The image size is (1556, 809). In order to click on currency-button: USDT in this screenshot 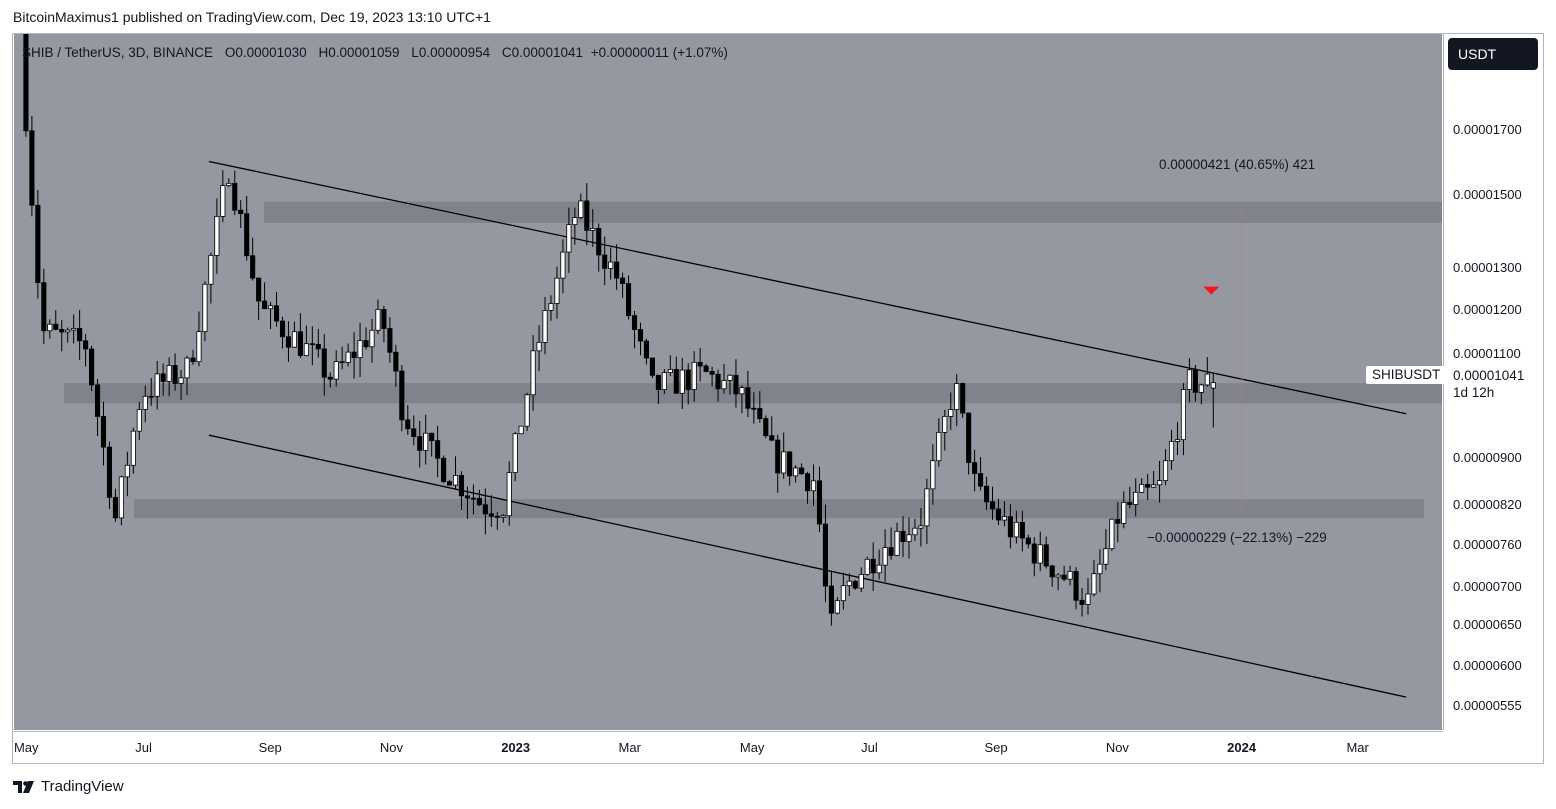, I will do `click(1493, 54)`.